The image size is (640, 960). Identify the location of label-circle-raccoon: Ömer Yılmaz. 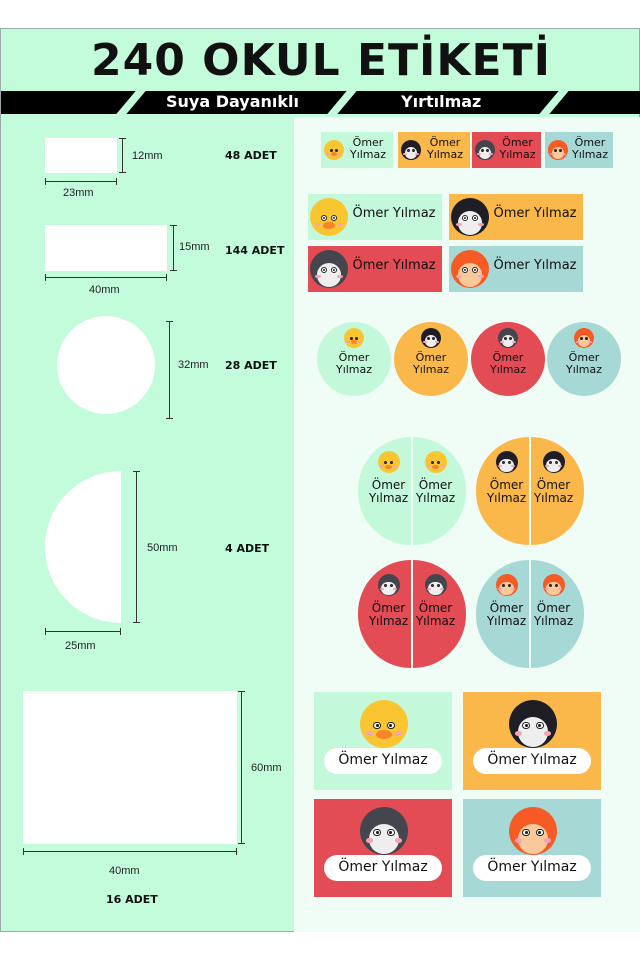
(508, 359).